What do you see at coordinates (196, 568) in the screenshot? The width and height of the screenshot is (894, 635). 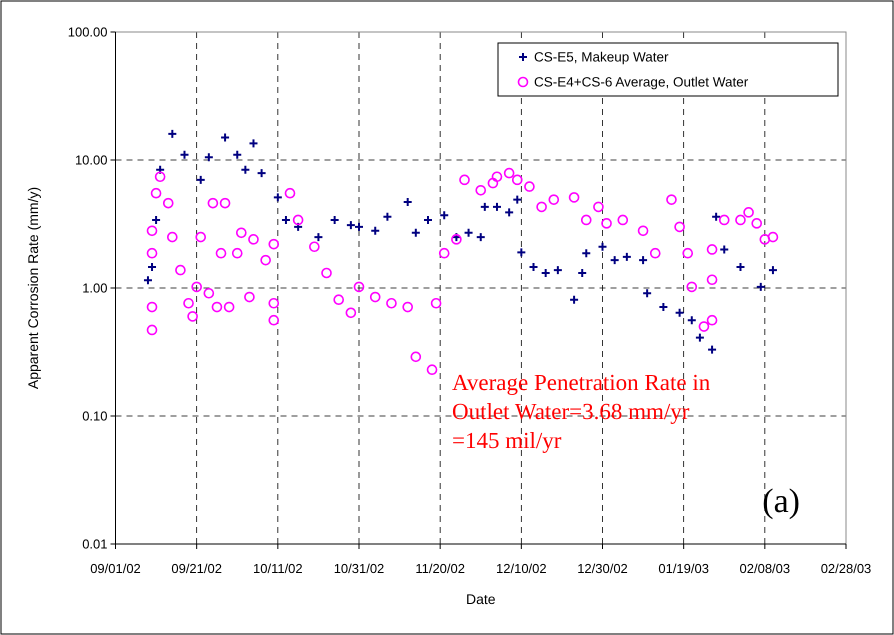 I see `x-tick-label: 09/21/02` at bounding box center [196, 568].